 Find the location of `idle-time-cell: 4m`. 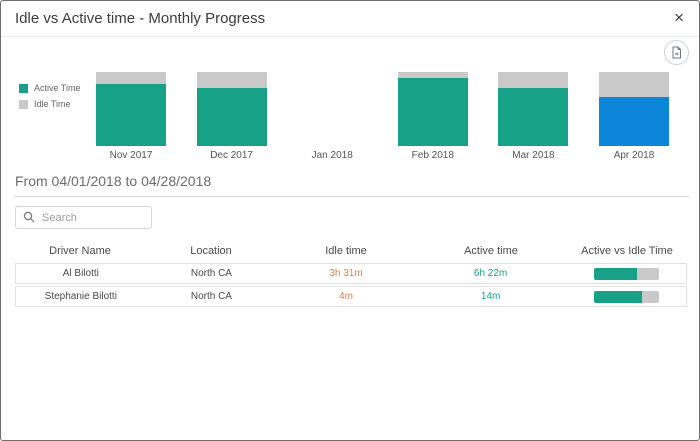

idle-time-cell: 4m is located at coordinates (346, 296).